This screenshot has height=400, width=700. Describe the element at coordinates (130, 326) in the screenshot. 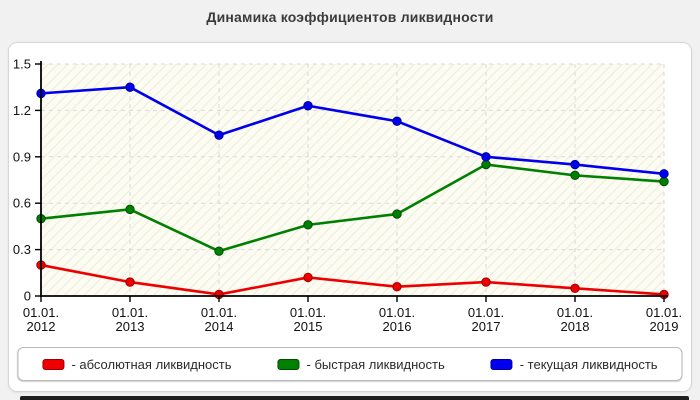

I see `x-tick-label-year: 2013` at that location.